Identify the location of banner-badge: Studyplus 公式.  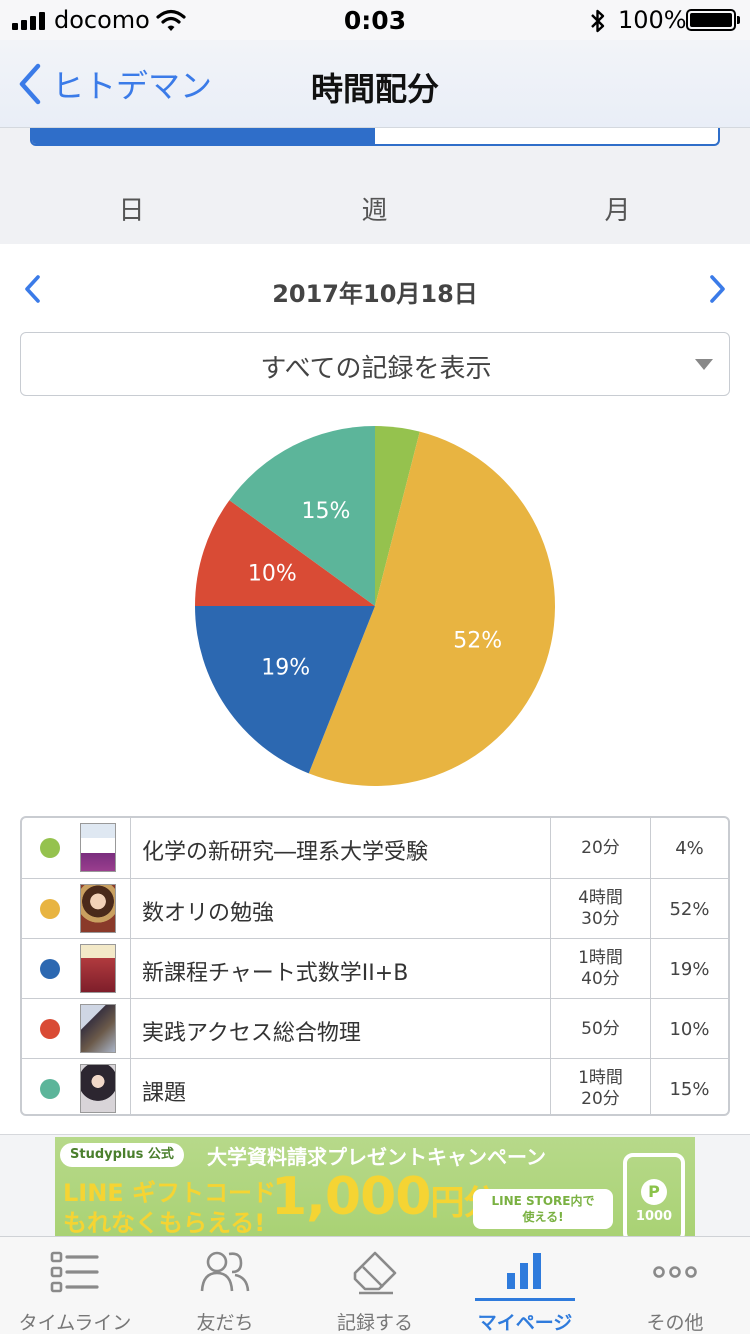
(122, 1155).